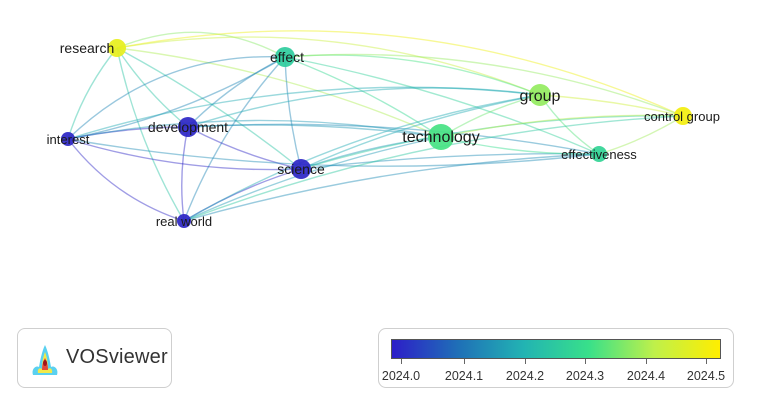 The height and width of the screenshot is (417, 759). I want to click on edge-development-effectiveness, so click(393, 139).